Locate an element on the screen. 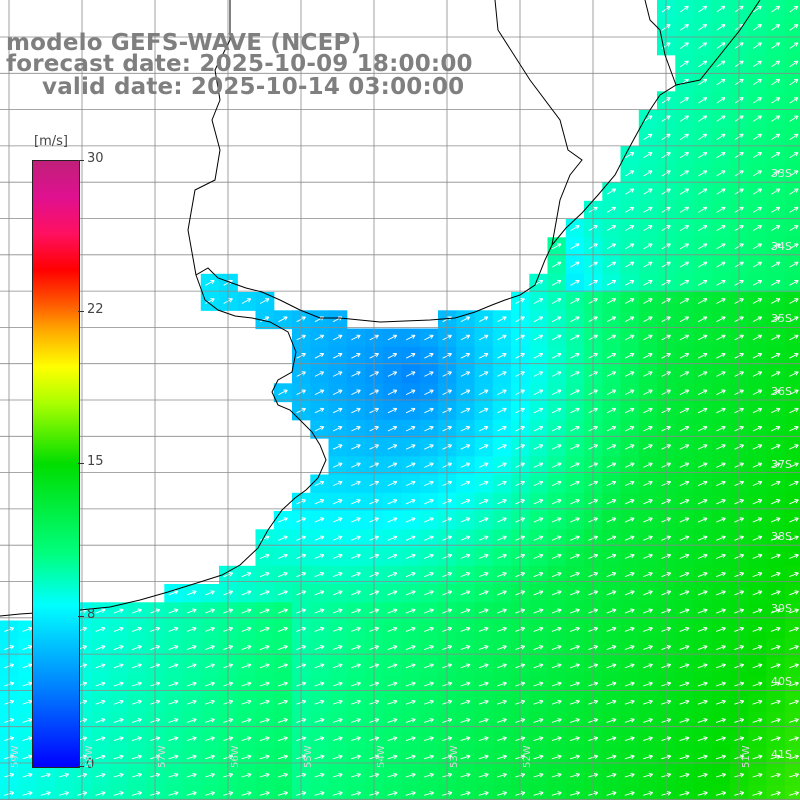 The height and width of the screenshot is (800, 800). colorbar is located at coordinates (56, 464).